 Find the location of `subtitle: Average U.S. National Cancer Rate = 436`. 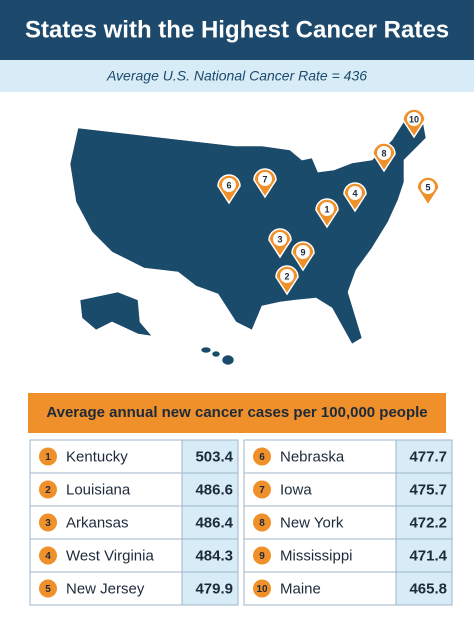

subtitle: Average U.S. National Cancer Rate = 436 is located at coordinates (236, 76).